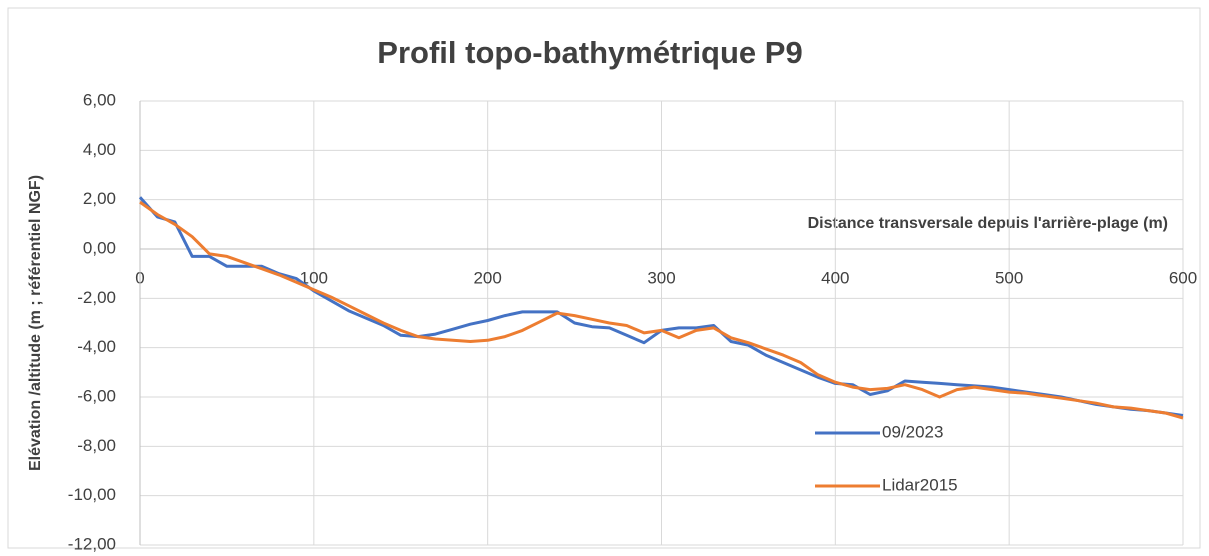 The height and width of the screenshot is (556, 1209). What do you see at coordinates (589, 52) in the screenshot?
I see `chart-title: Profil topo-bathymétrique P9` at bounding box center [589, 52].